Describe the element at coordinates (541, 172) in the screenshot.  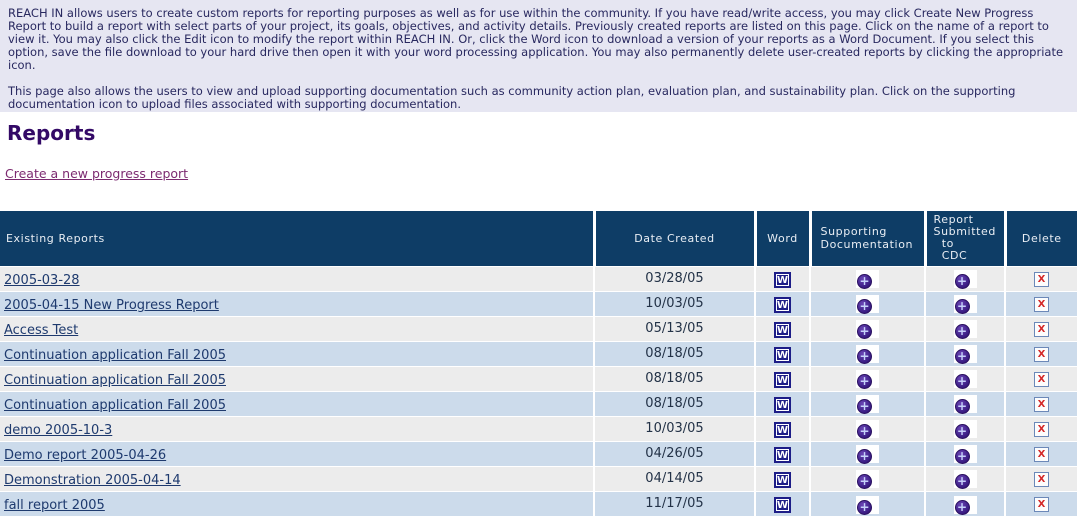
I see `create-report-link-row: Create a new progress report` at that location.